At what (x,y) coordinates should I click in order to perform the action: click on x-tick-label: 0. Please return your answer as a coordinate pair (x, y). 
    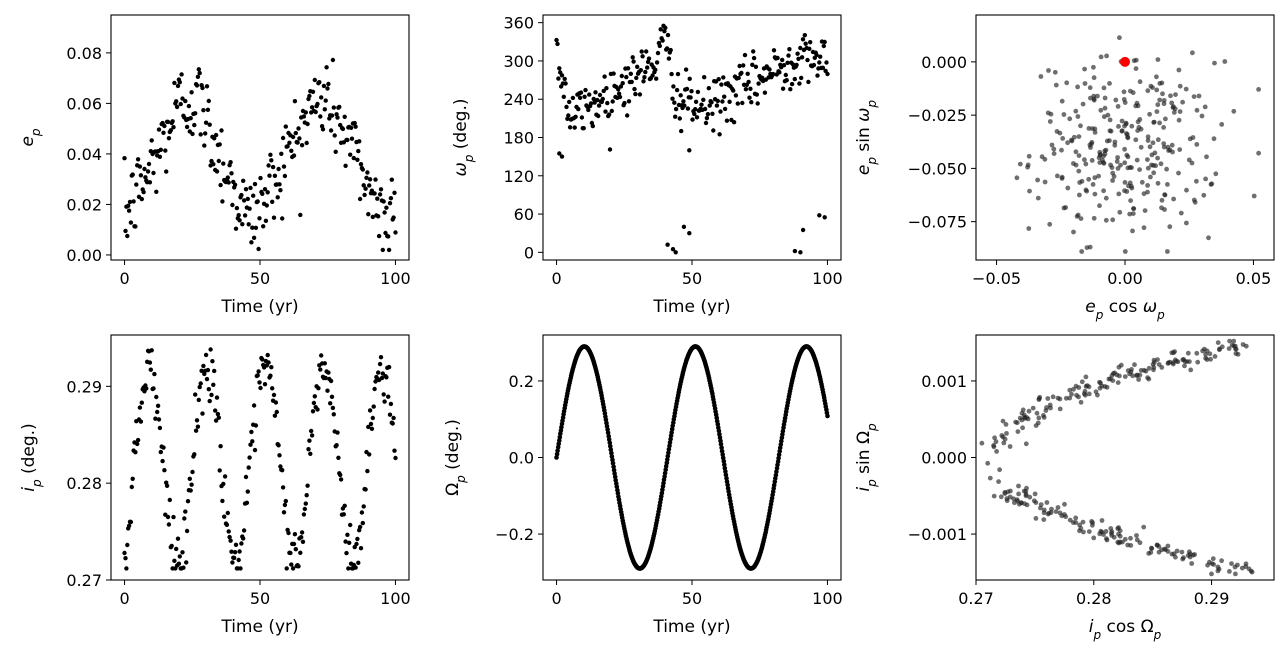
    Looking at the image, I should click on (556, 278).